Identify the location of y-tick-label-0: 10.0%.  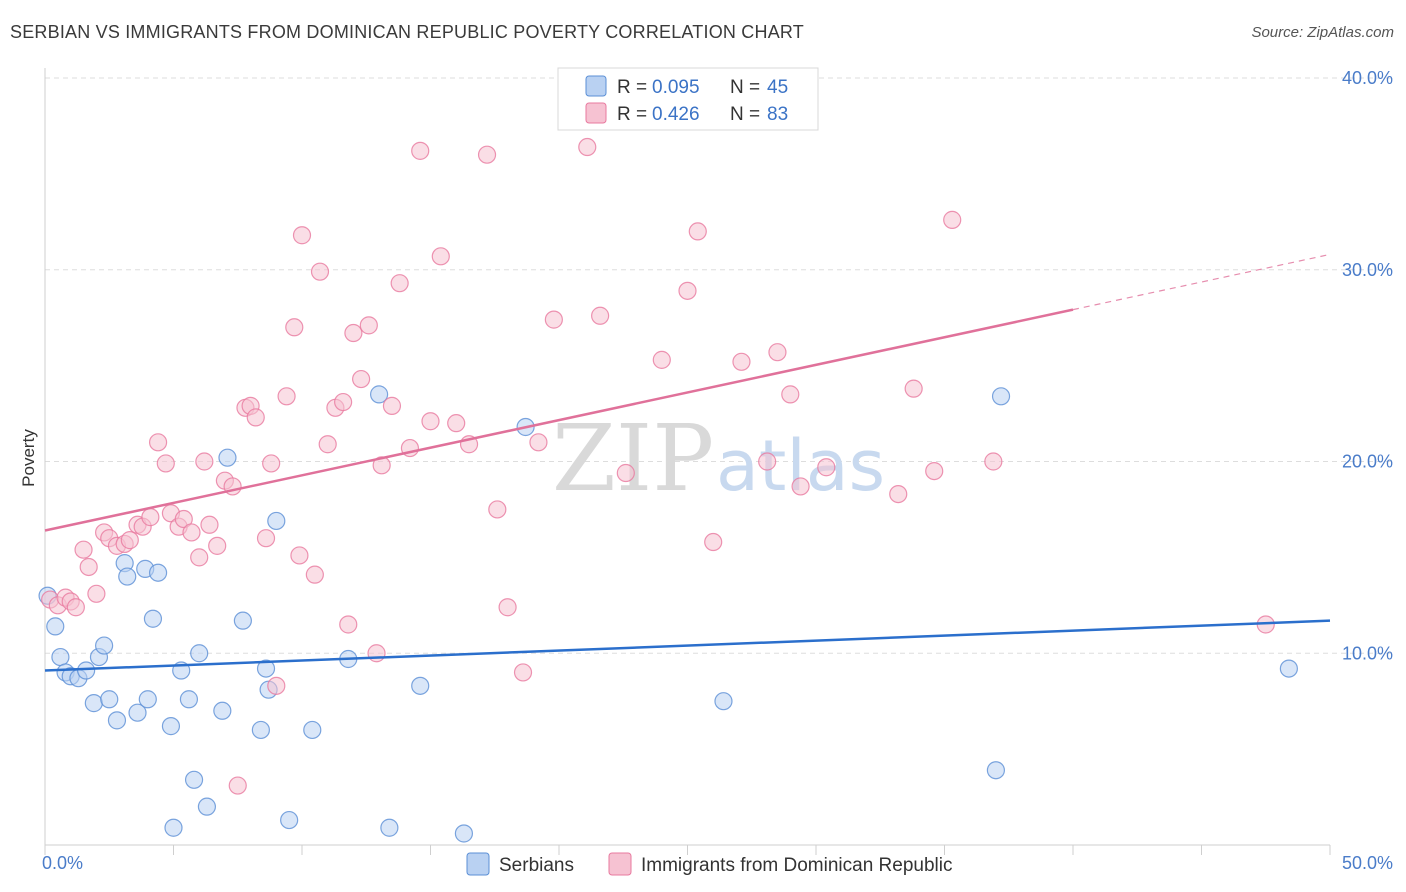
(1367, 653).